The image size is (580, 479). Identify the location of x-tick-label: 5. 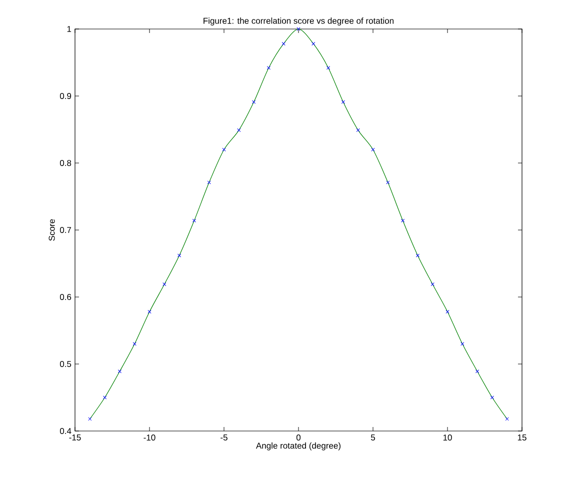
(373, 437).